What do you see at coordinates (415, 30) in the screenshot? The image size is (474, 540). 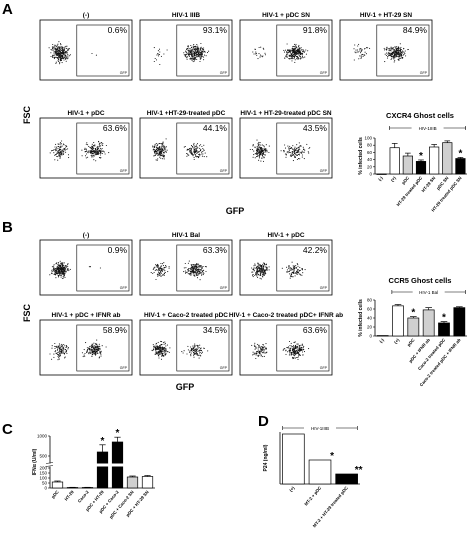 I see `flow-plot-a-4-percent: 84.9%` at bounding box center [415, 30].